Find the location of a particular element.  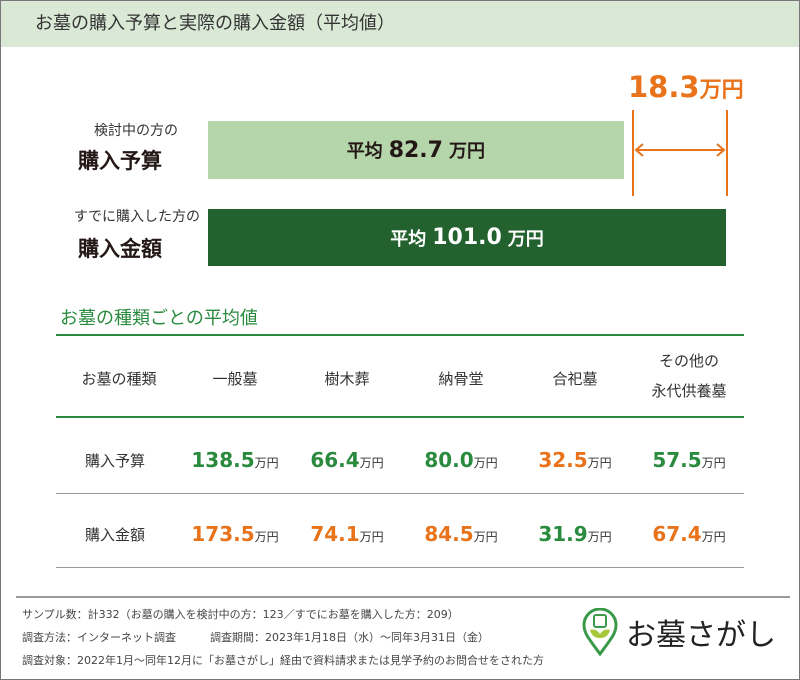

table-header: 永代供養墓 is located at coordinates (689, 391).